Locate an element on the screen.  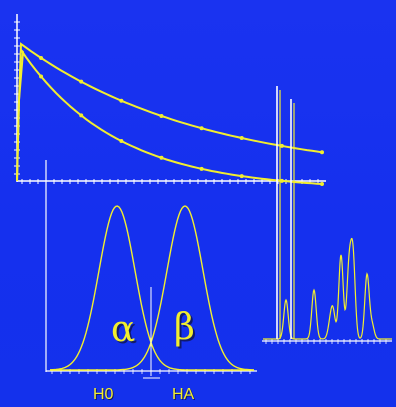
h0-label: H0 is located at coordinates (103, 394).